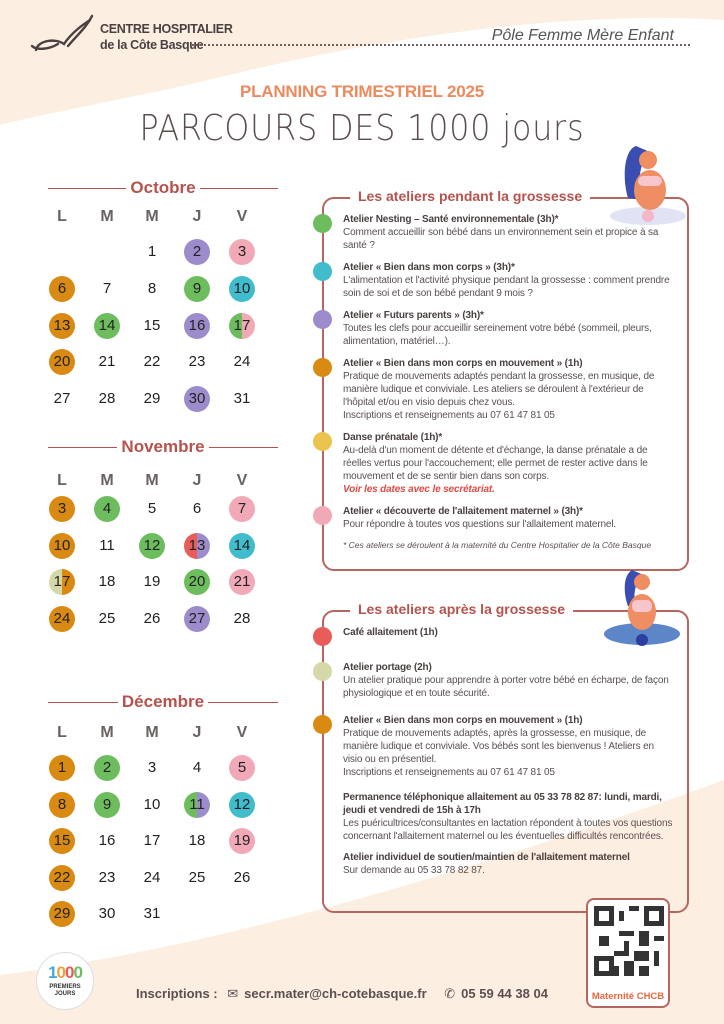 The height and width of the screenshot is (1024, 724). What do you see at coordinates (152, 913) in the screenshot?
I see `calendar-day: 31` at bounding box center [152, 913].